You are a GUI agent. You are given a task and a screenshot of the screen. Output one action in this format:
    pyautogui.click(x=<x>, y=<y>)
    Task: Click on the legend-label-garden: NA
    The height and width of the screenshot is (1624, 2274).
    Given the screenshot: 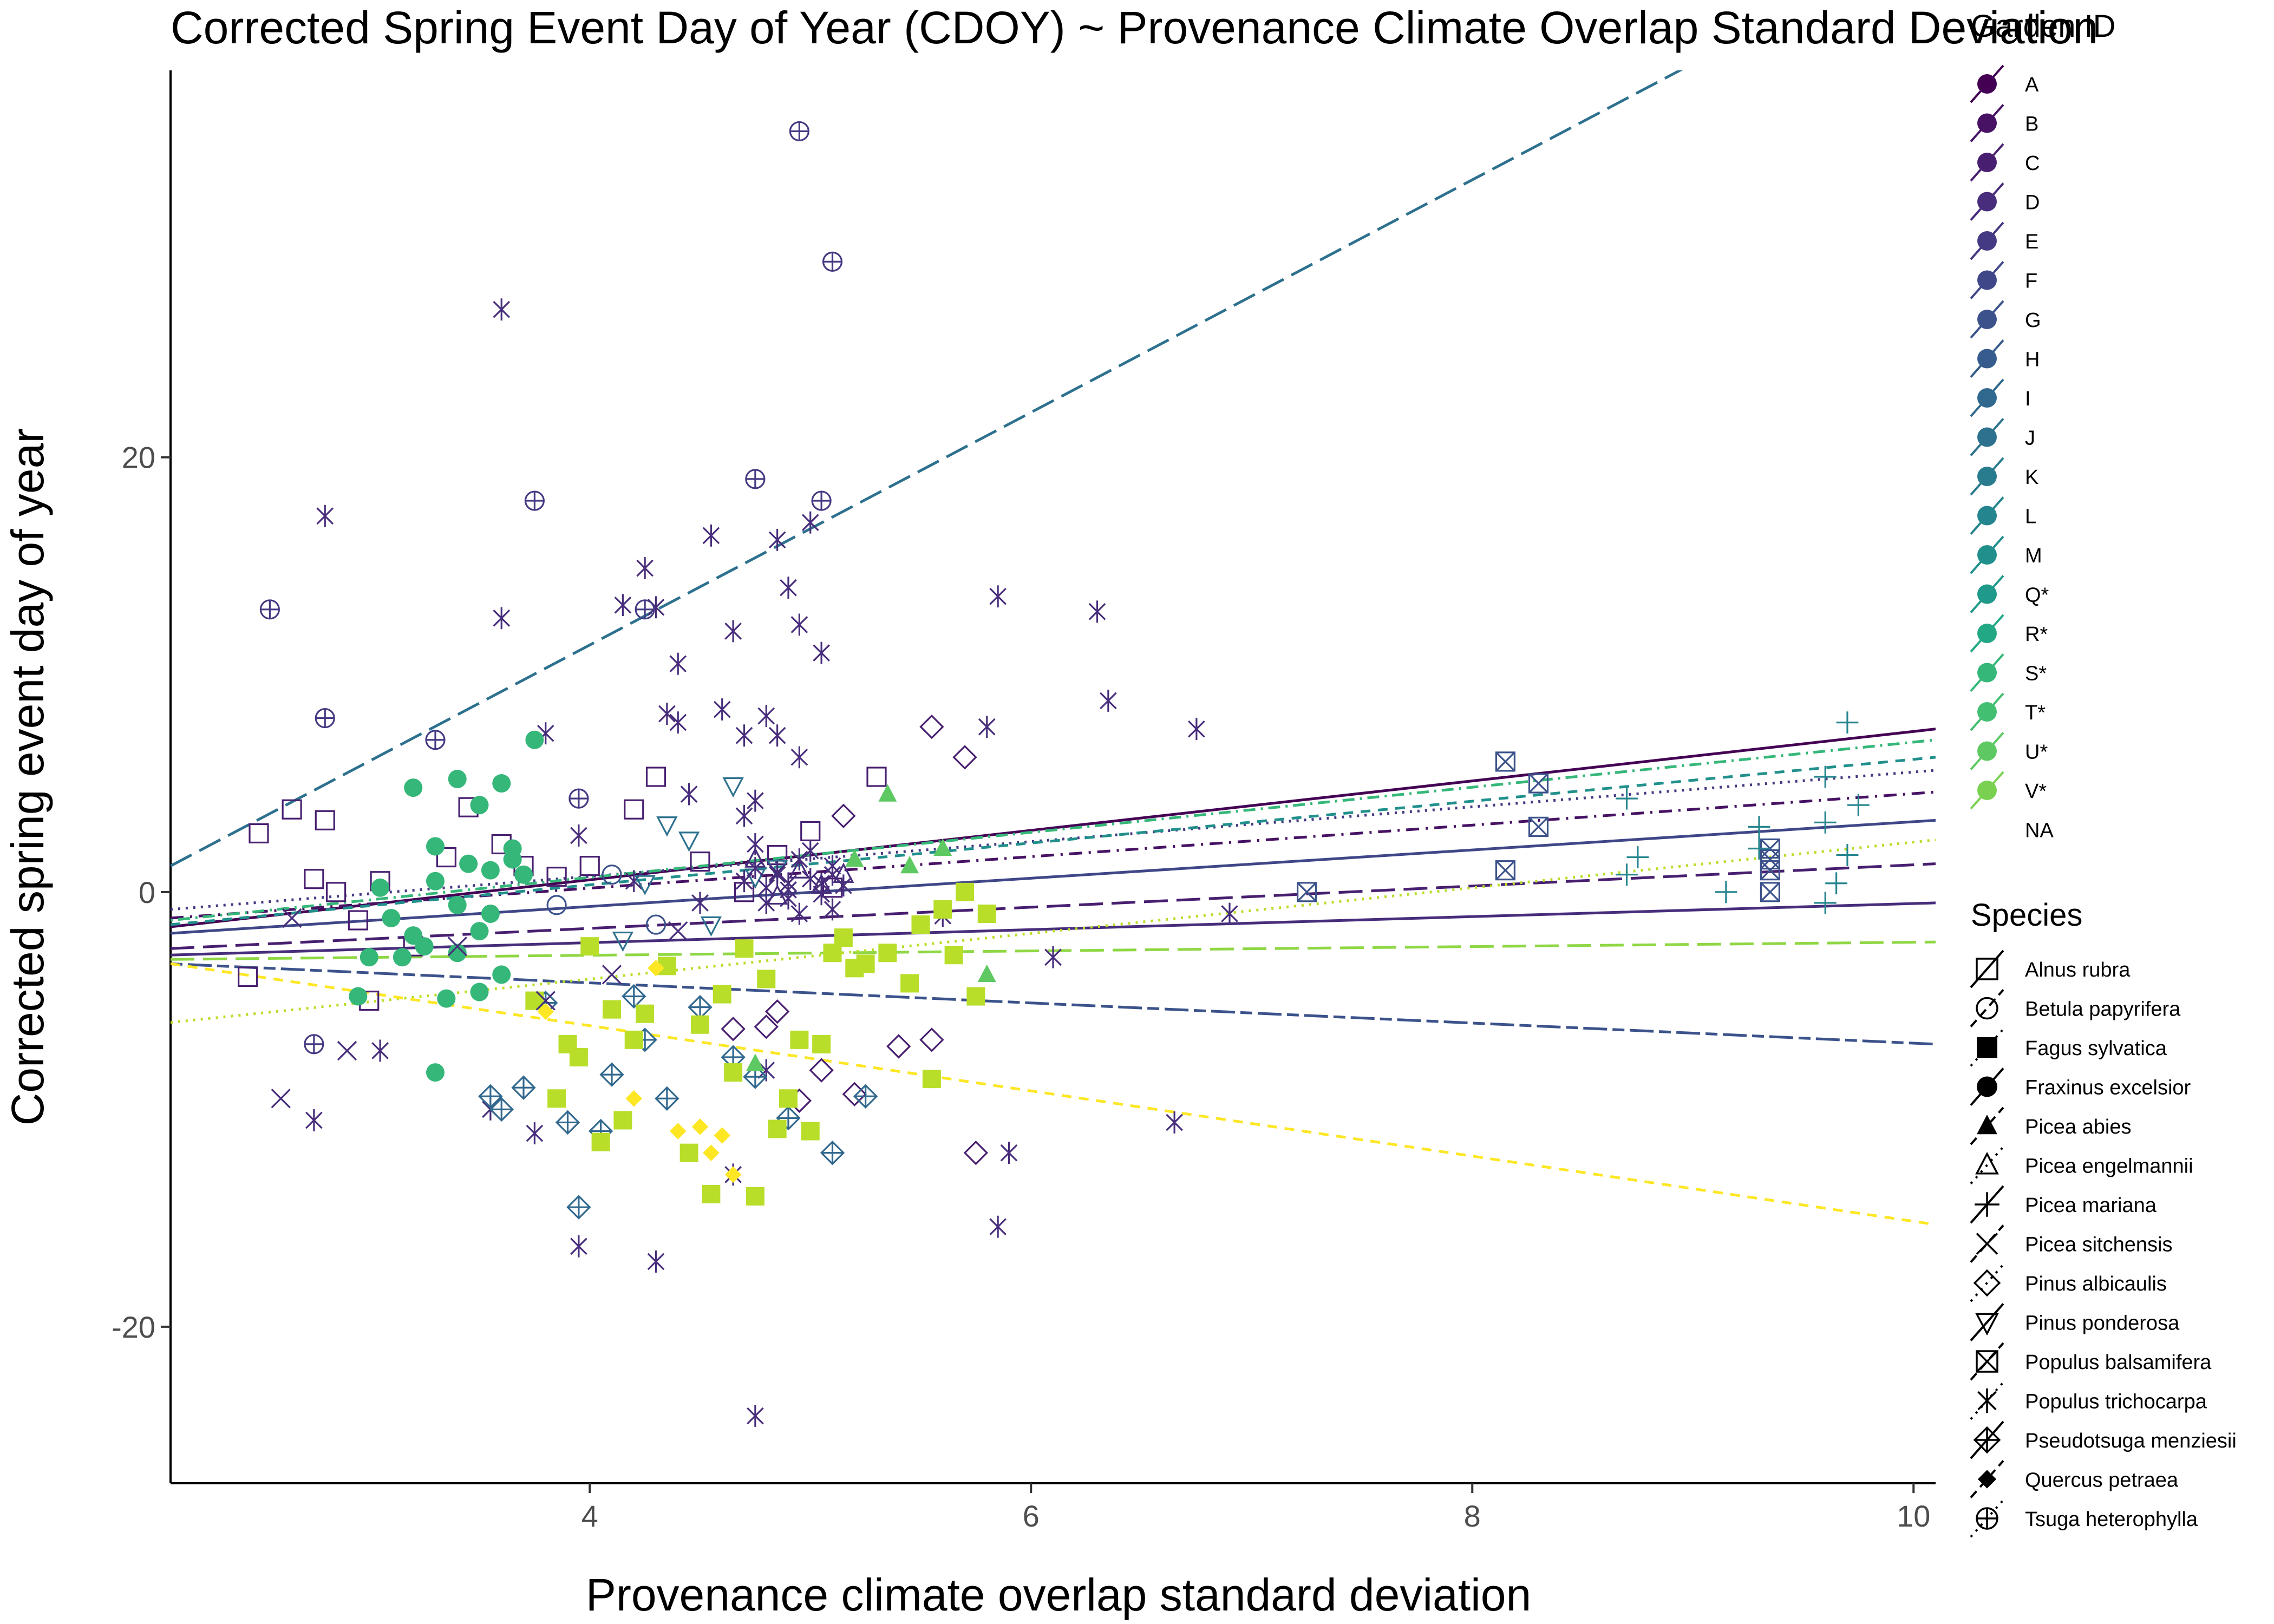 What is the action you would take?
    pyautogui.click(x=2040, y=831)
    